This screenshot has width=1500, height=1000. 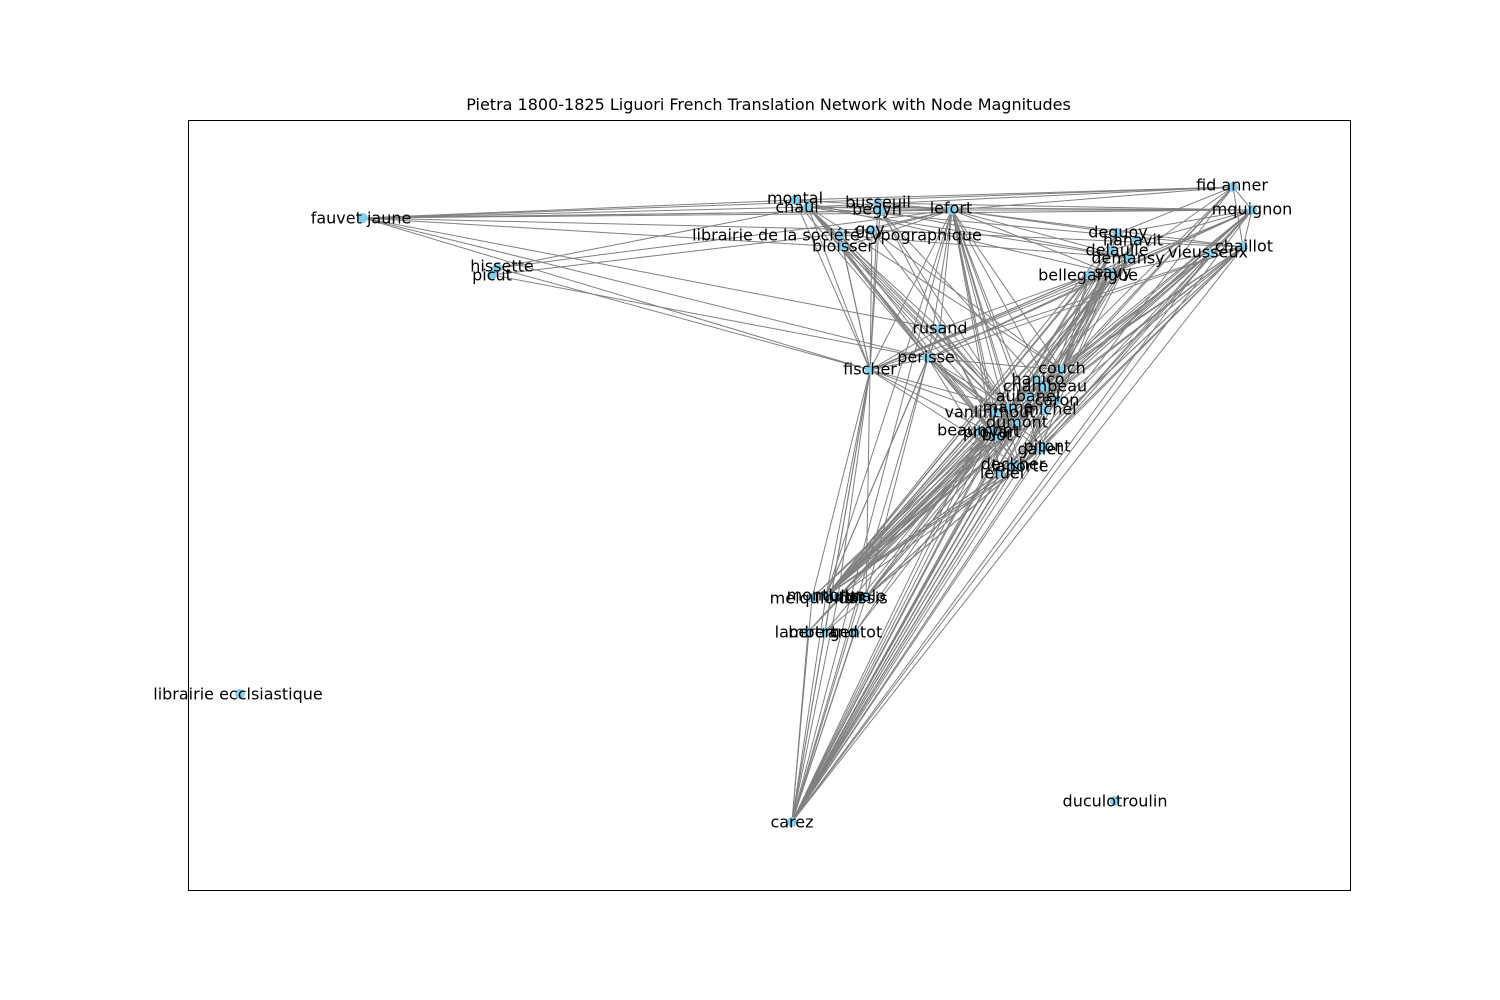 What do you see at coordinates (892, 627) in the screenshot?
I see `edge-proyart-carez` at bounding box center [892, 627].